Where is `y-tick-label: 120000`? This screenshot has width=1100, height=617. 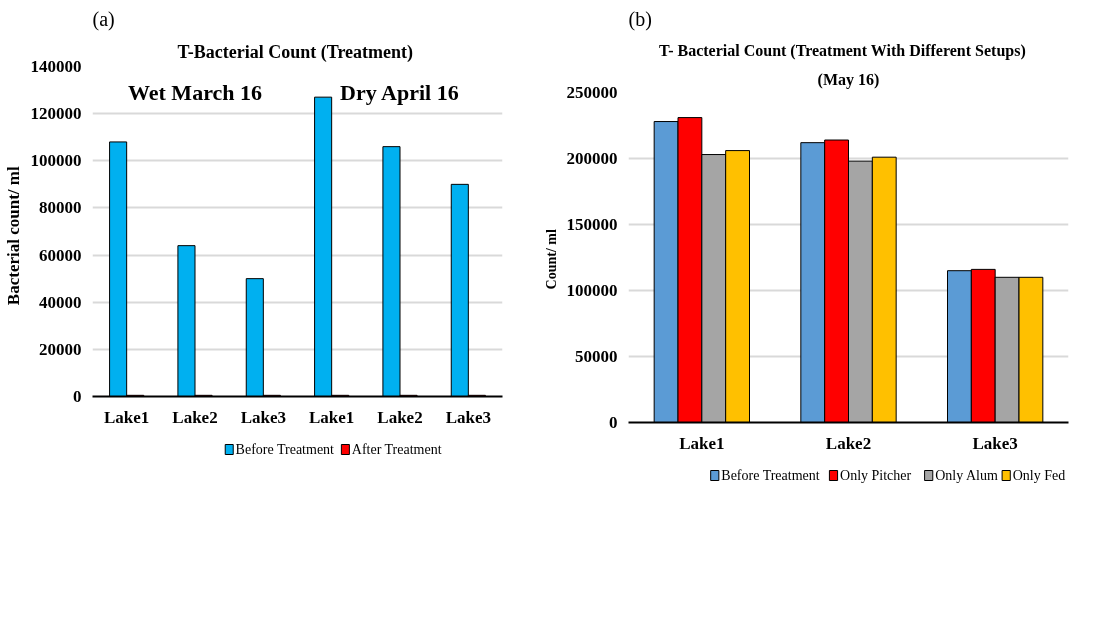
y-tick-label: 120000 is located at coordinates (56, 114).